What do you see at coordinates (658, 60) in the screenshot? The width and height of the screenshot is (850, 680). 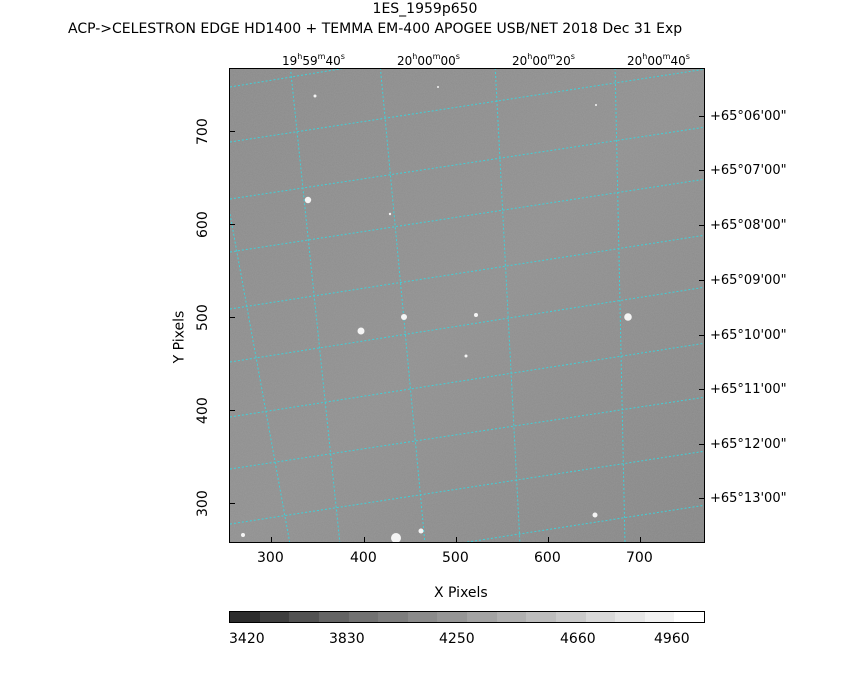 I see `ra-tick-label: 20h00m40s` at bounding box center [658, 60].